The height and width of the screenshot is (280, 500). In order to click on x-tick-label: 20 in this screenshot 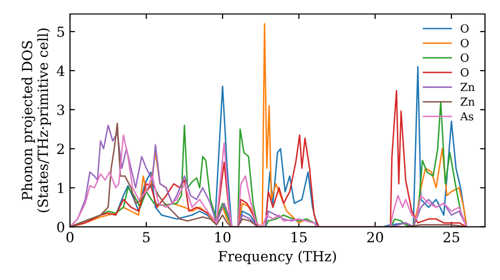, I will do `click(375, 237)`.